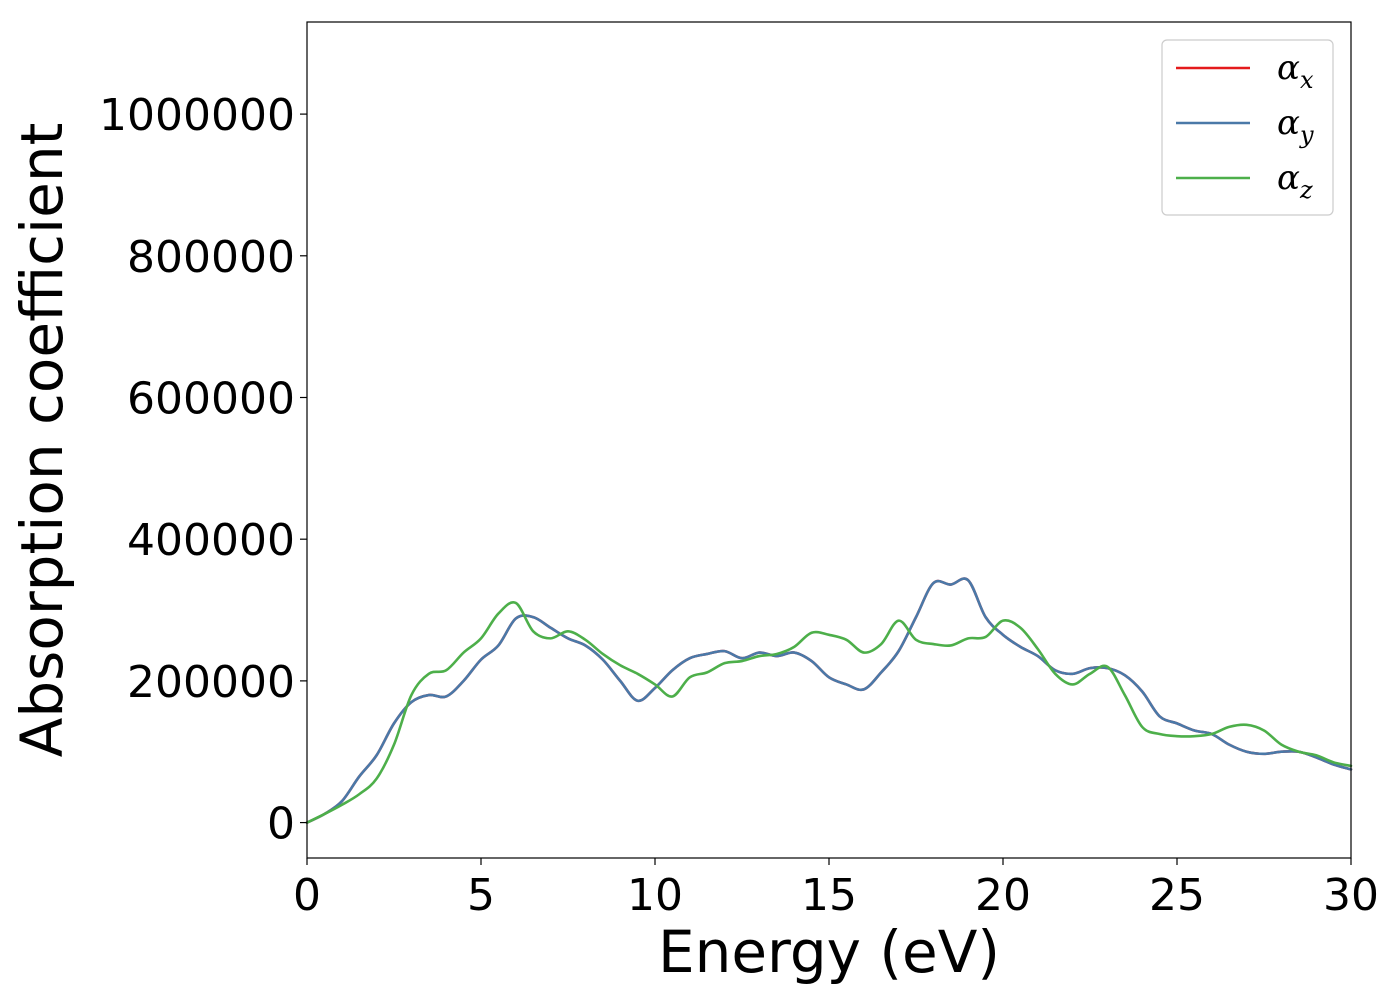  Describe the element at coordinates (655, 895) in the screenshot. I see `x-tick-label: 10` at that location.